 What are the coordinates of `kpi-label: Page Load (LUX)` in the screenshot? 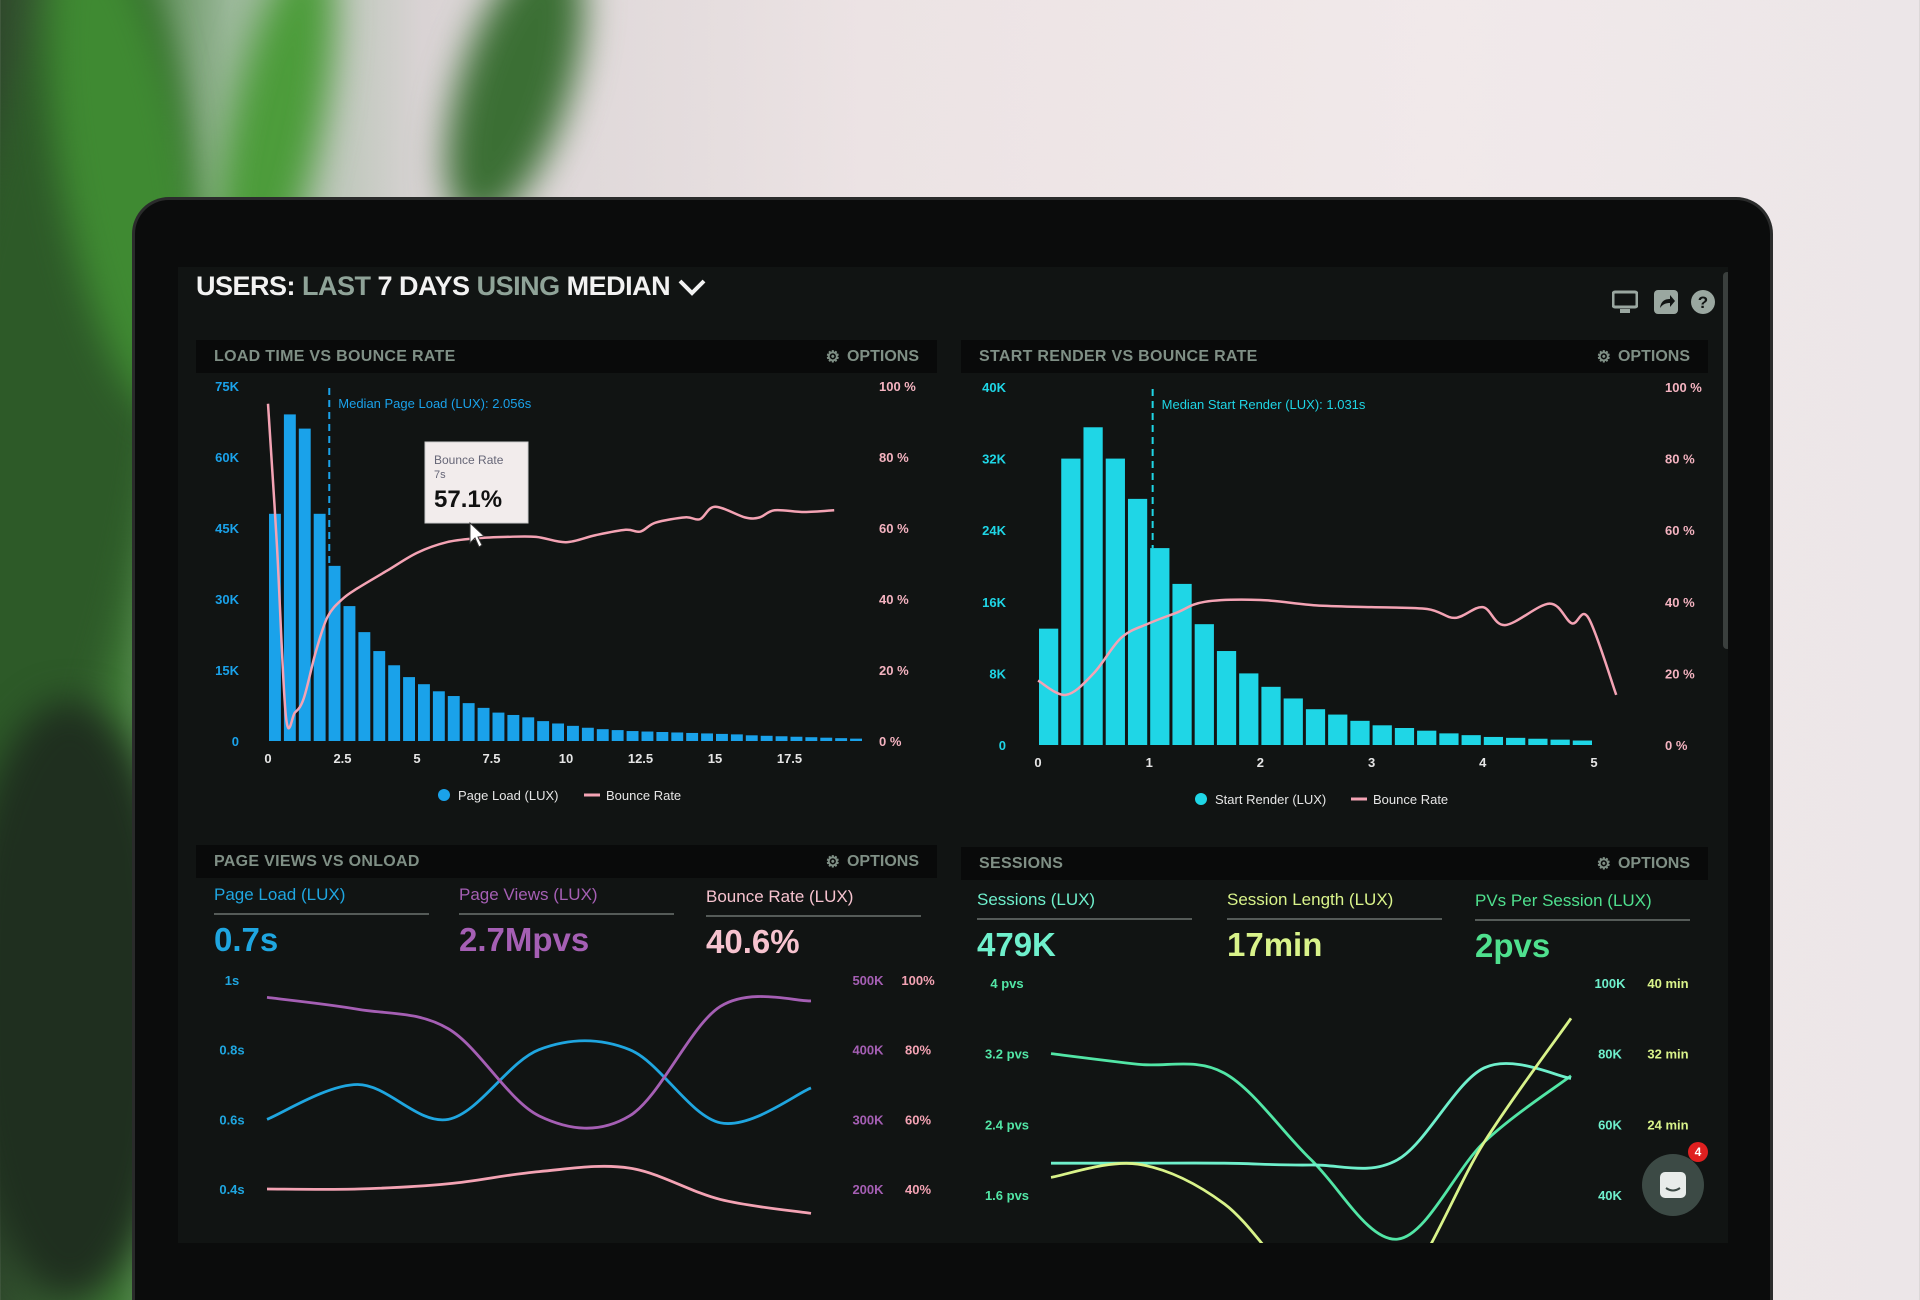 It's located at (321, 900).